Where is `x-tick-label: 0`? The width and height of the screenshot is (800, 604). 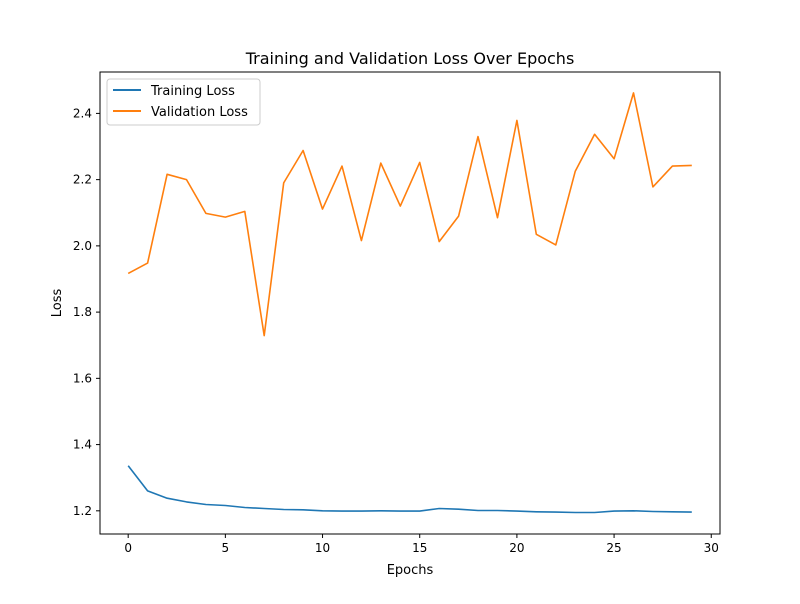
x-tick-label: 0 is located at coordinates (128, 548).